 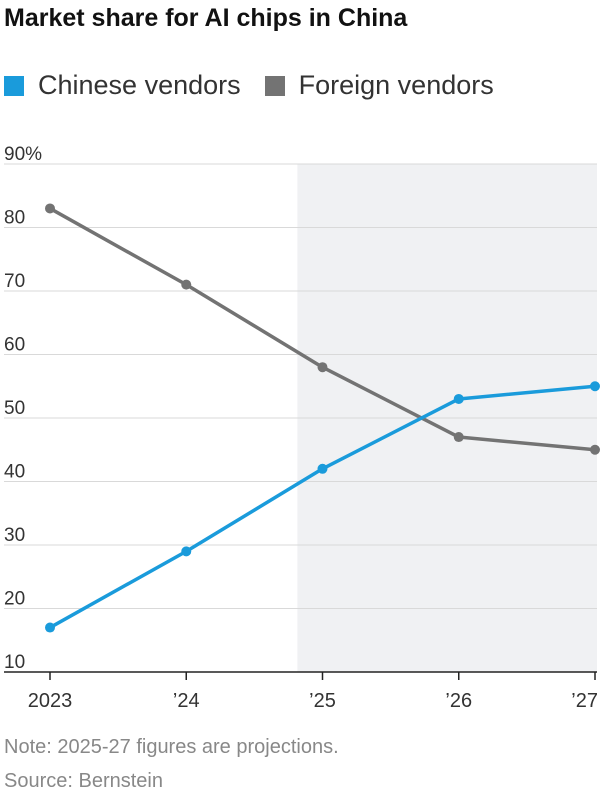 What do you see at coordinates (261, 85) in the screenshot?
I see `chart-legend: Chinese vendors Foreign vendors` at bounding box center [261, 85].